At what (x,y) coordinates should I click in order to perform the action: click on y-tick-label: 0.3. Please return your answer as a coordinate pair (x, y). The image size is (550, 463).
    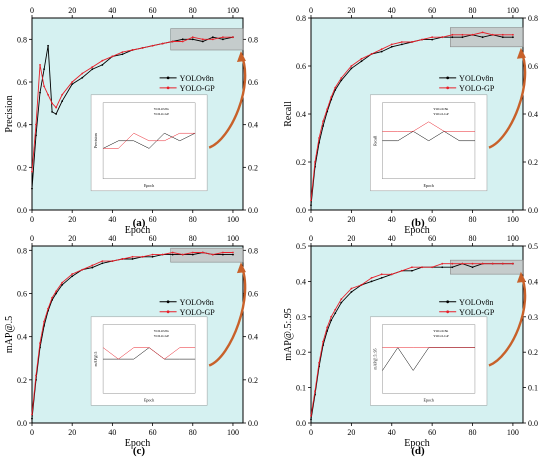
    Looking at the image, I should click on (301, 317).